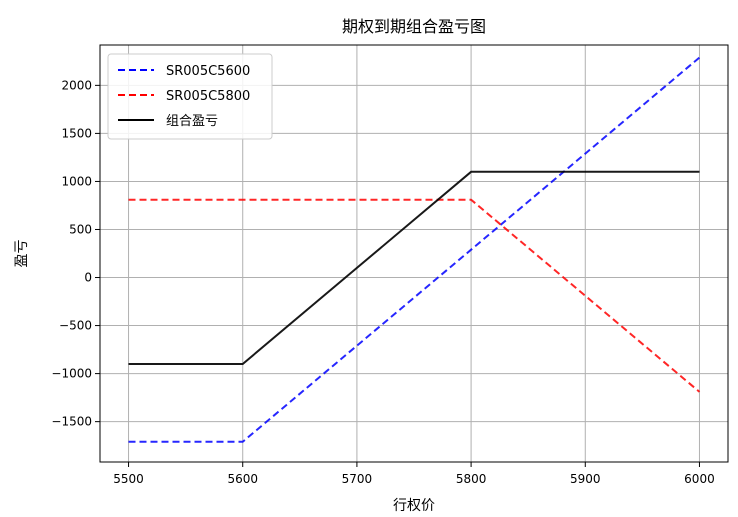  I want to click on x-tick-label: 5800, so click(471, 479).